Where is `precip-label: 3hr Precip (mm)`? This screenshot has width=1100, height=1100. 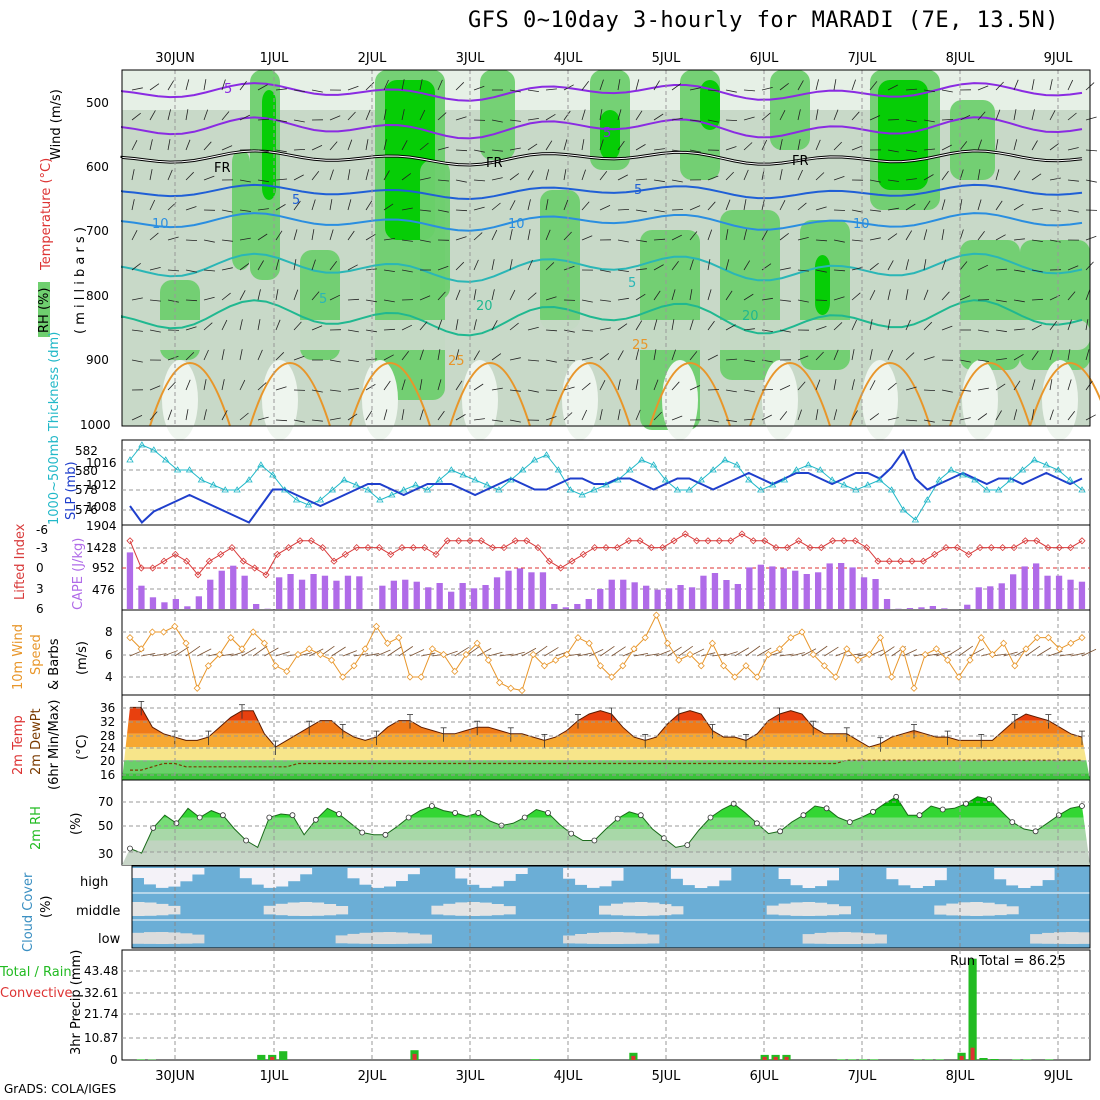
precip-label: 3hr Precip (mm) is located at coordinates (76, 1002).